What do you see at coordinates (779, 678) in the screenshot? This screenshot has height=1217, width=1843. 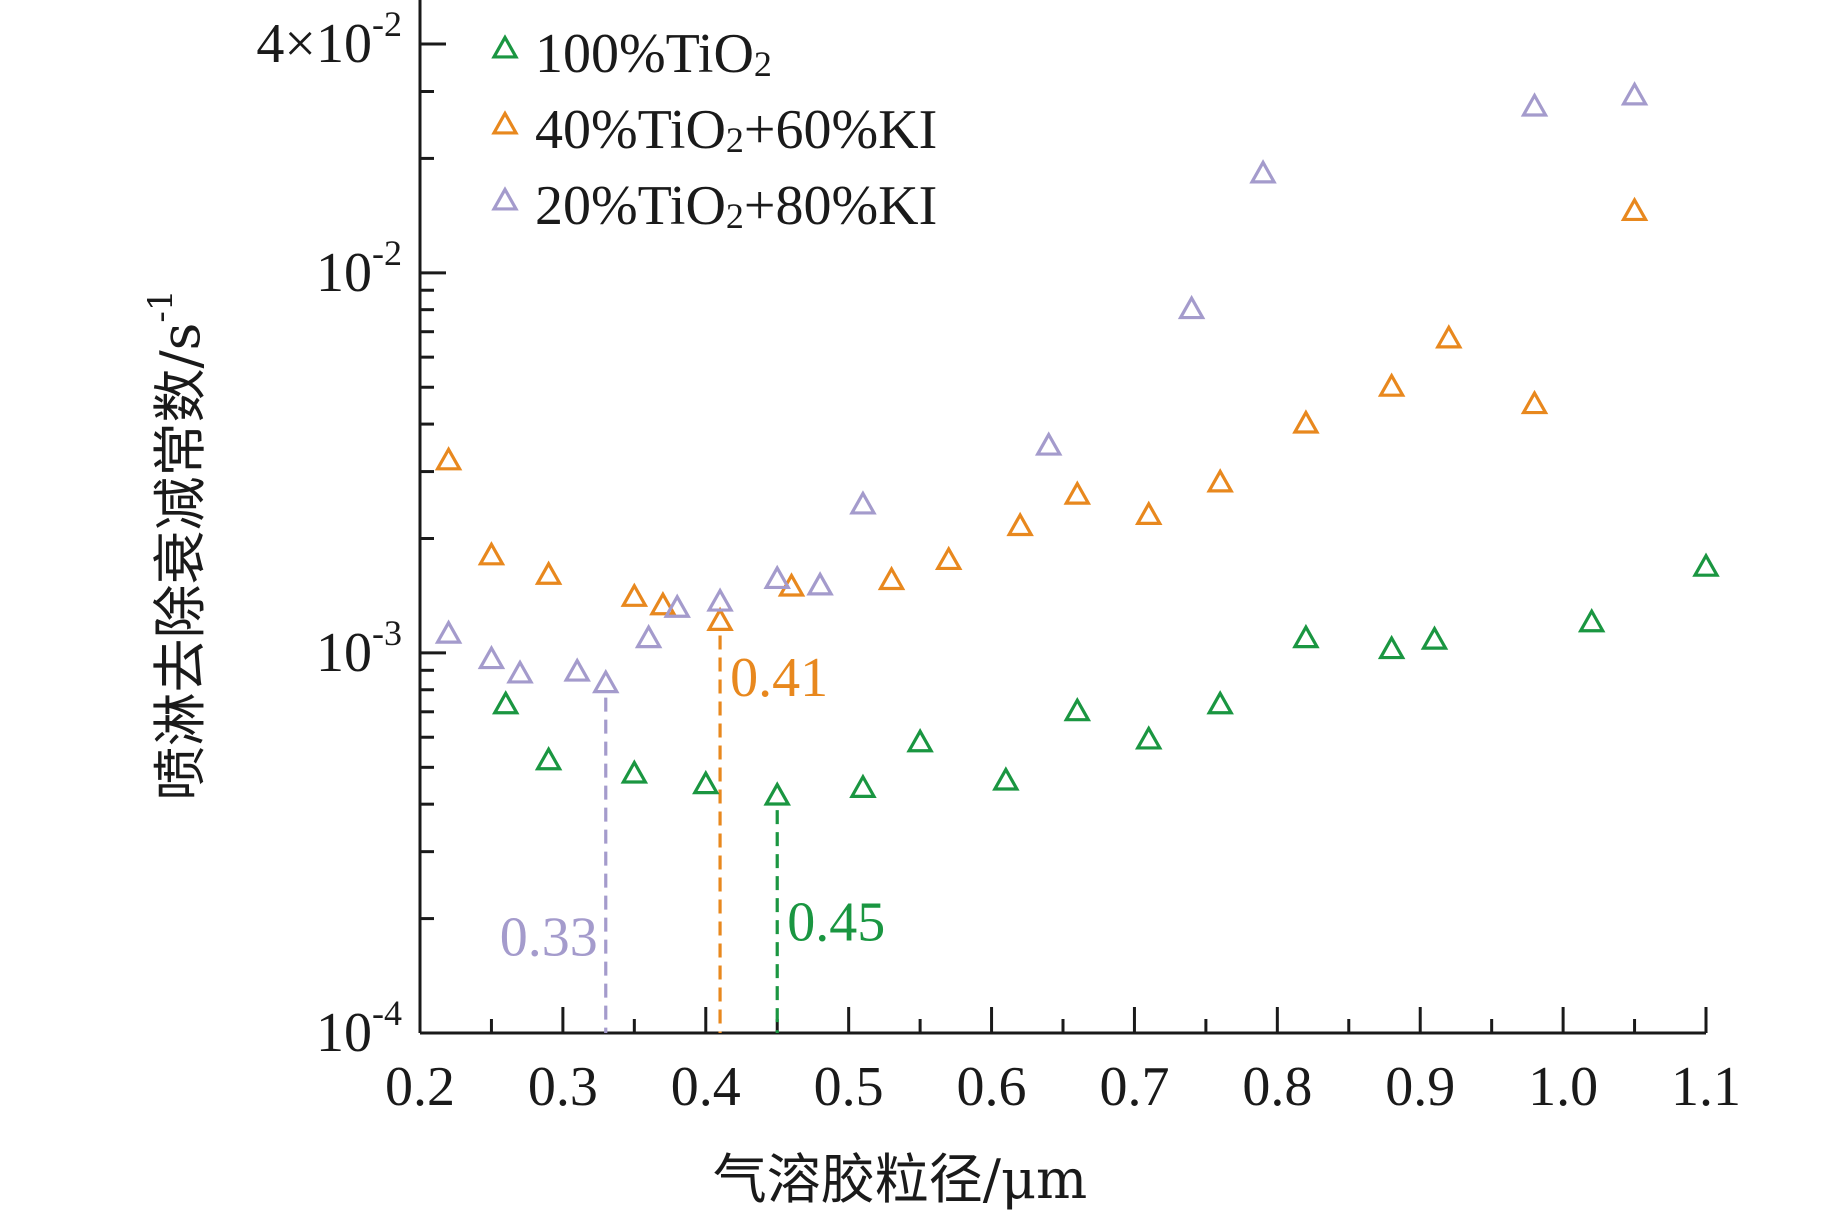 I see `annotation-label: 0.41` at bounding box center [779, 678].